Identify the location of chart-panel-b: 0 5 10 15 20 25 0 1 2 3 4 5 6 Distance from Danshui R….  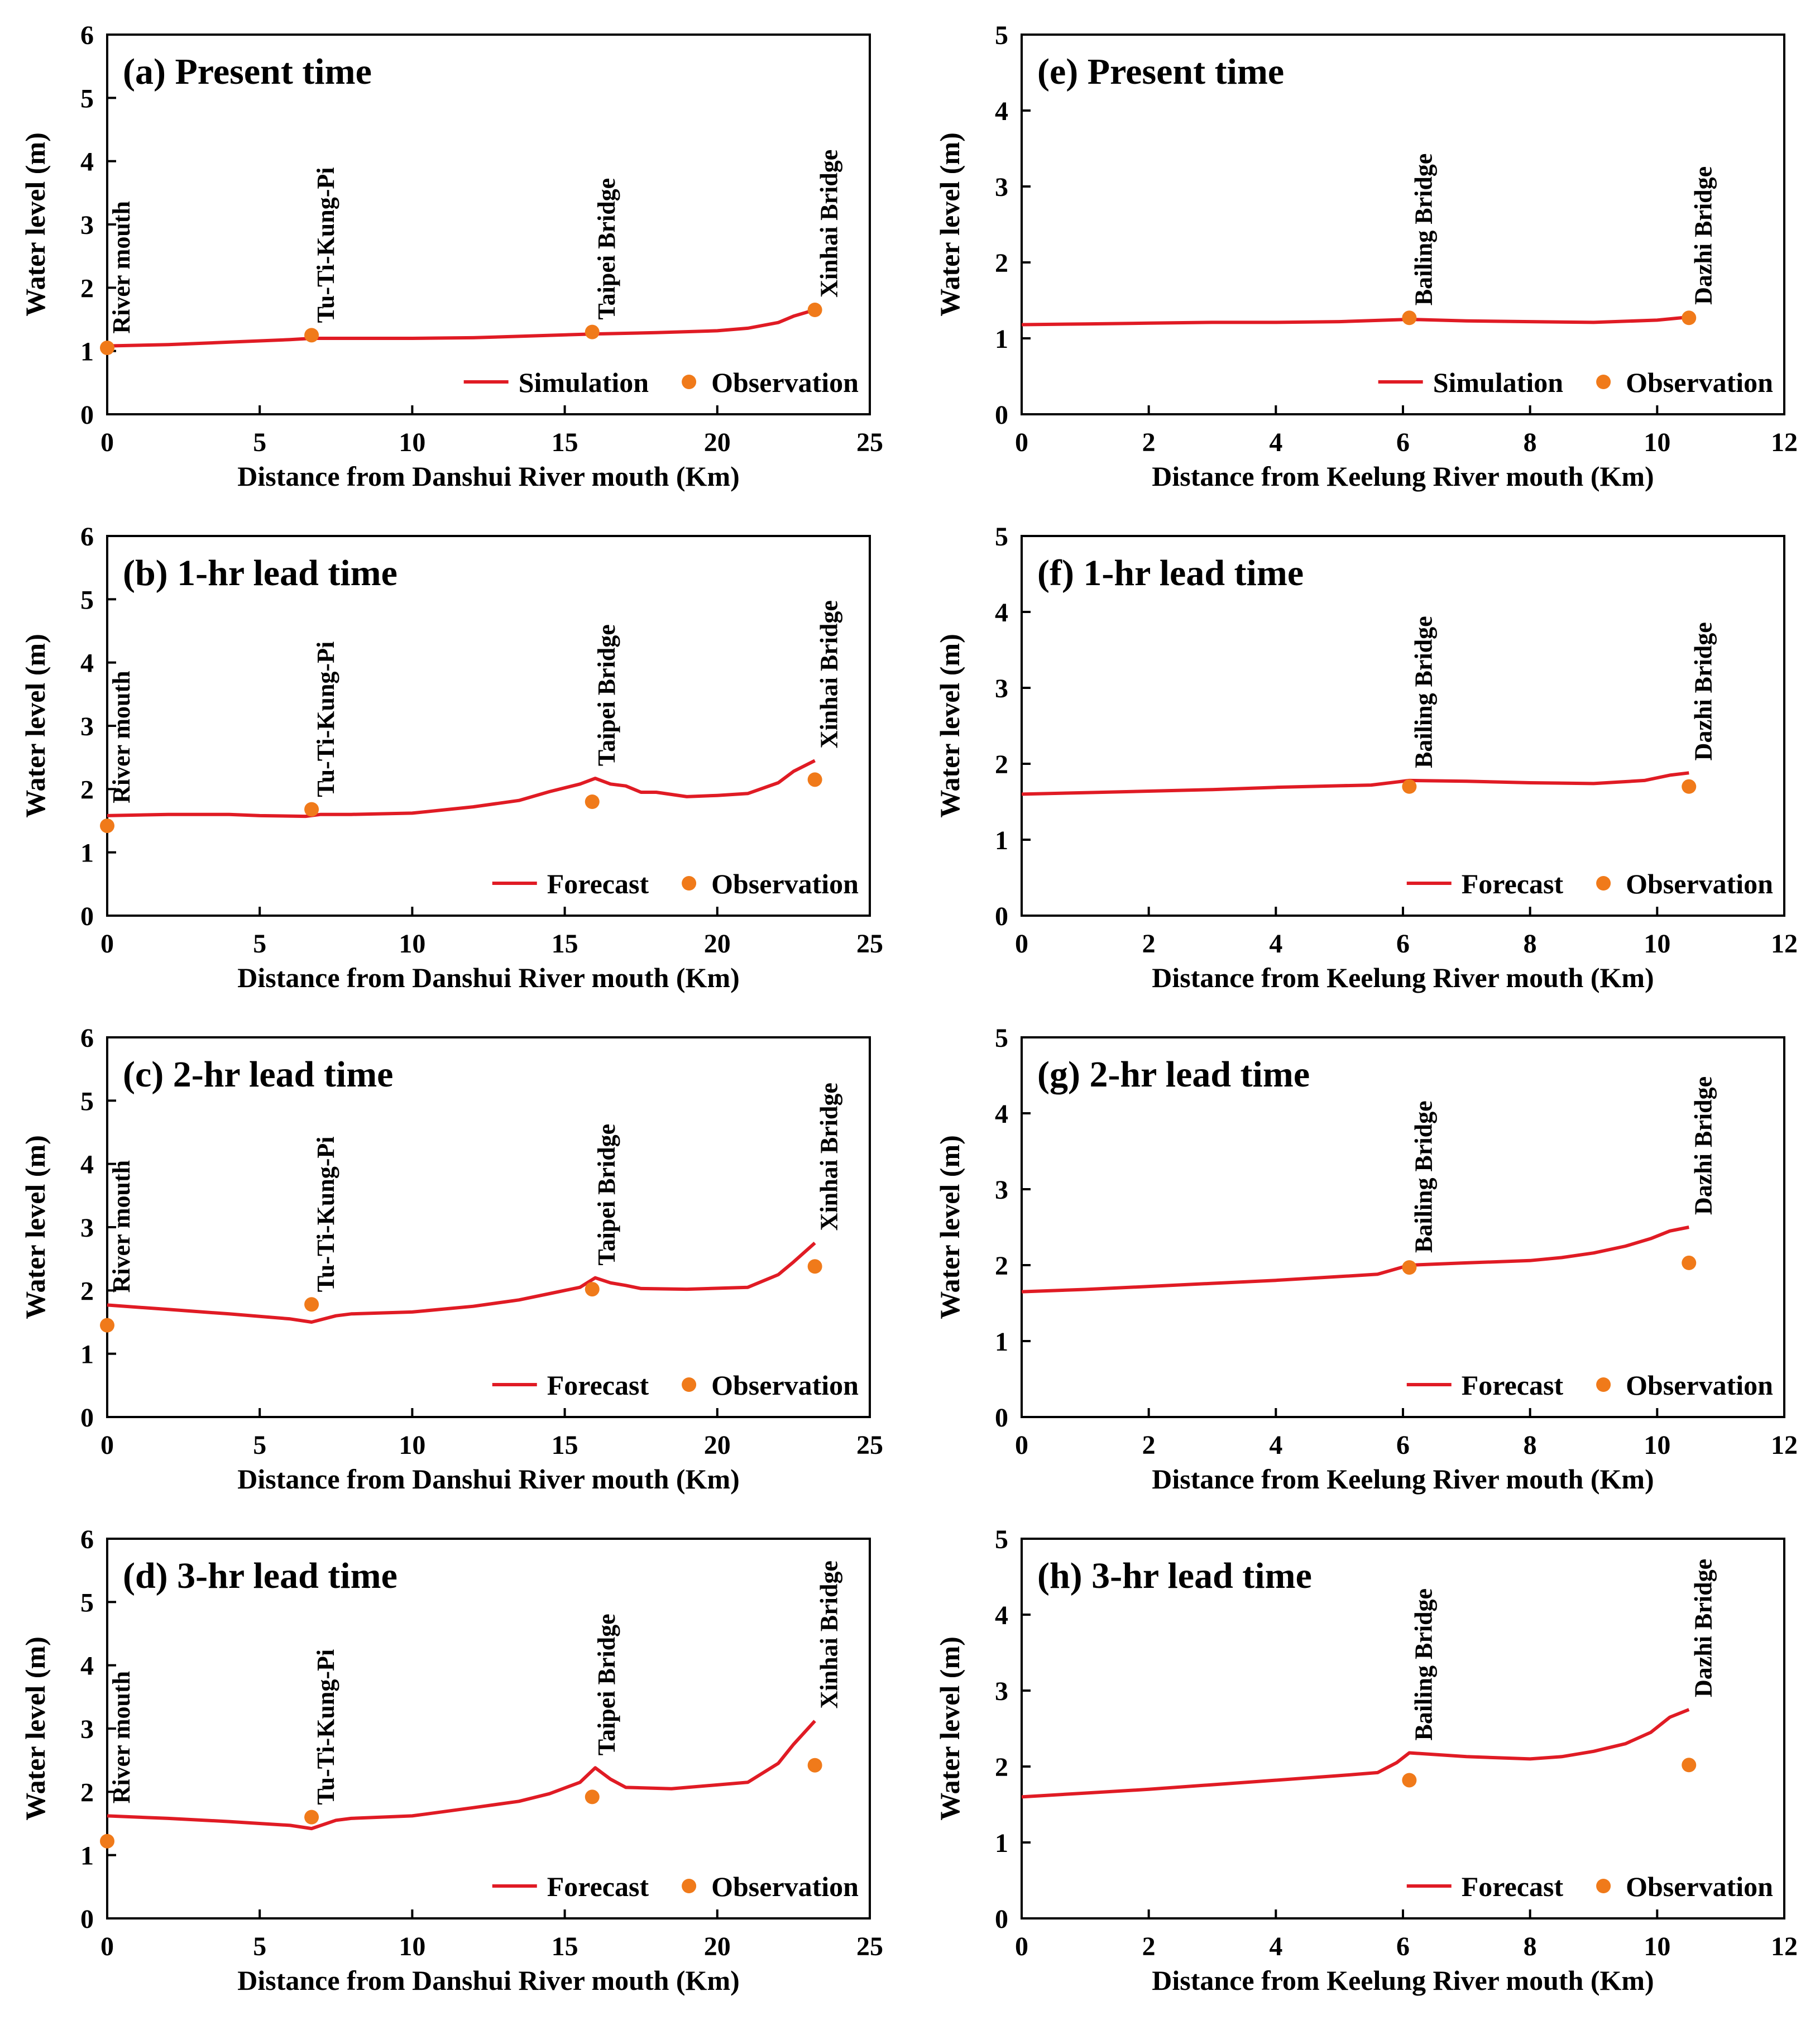
(451, 757).